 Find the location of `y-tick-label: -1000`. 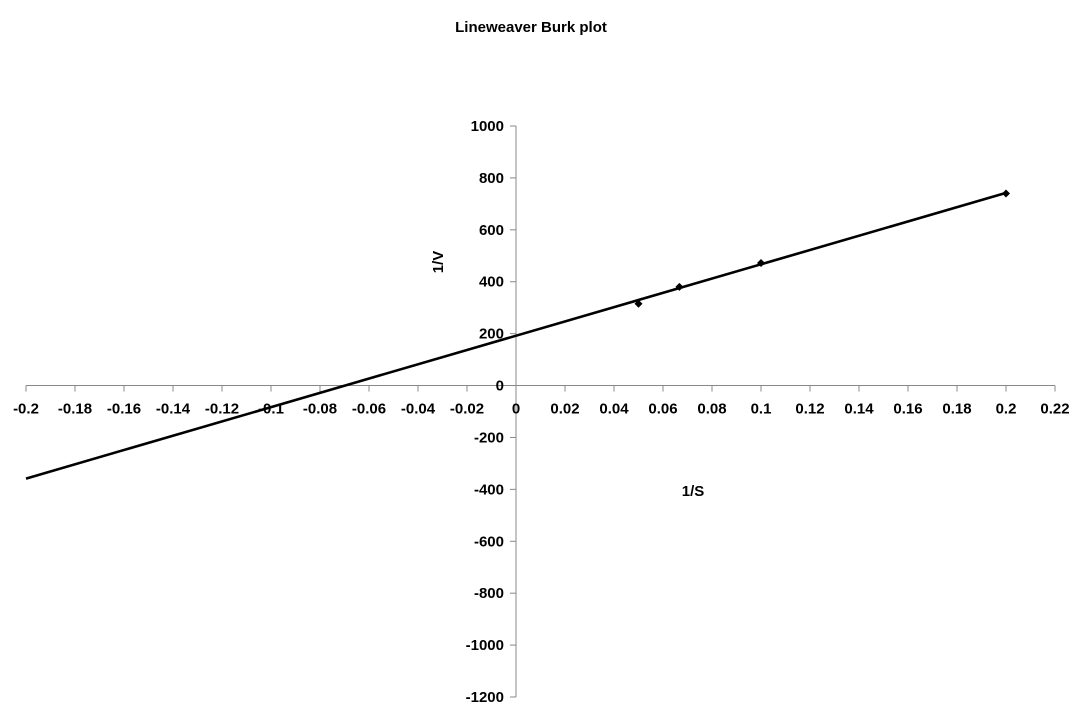

y-tick-label: -1000 is located at coordinates (485, 645).